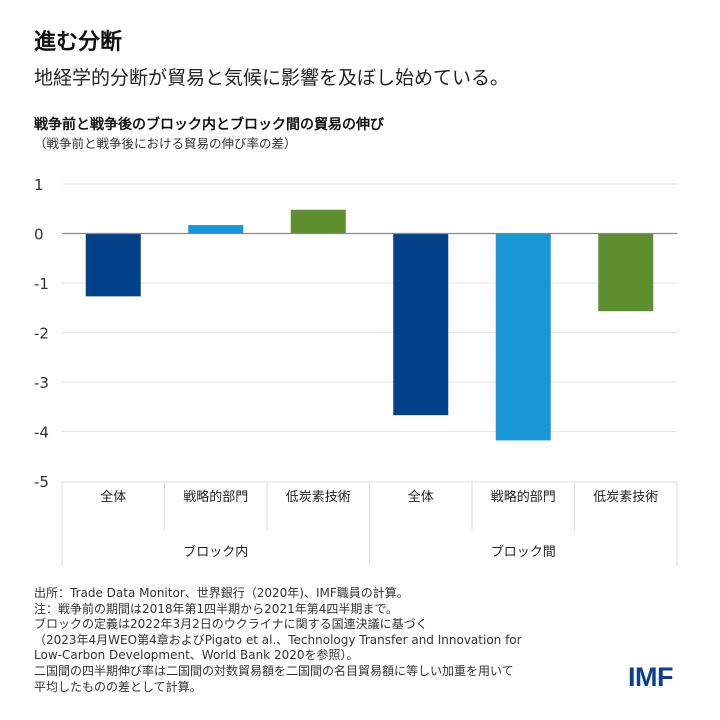  Describe the element at coordinates (41, 383) in the screenshot. I see `y-tick-label: -3` at that location.